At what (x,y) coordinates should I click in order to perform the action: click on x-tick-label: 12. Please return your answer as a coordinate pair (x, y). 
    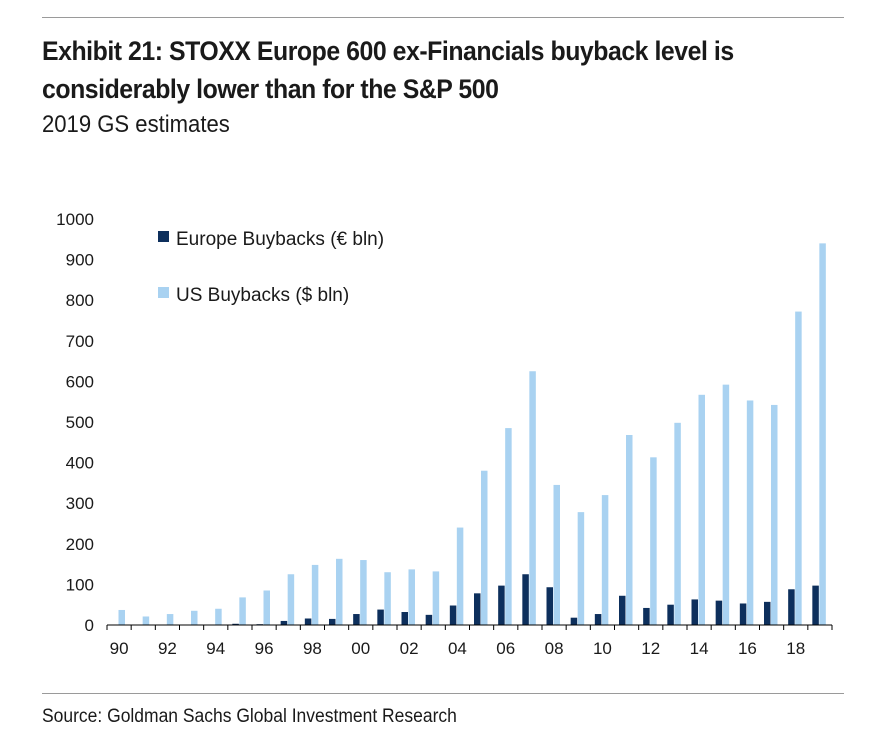
    Looking at the image, I should click on (650, 648).